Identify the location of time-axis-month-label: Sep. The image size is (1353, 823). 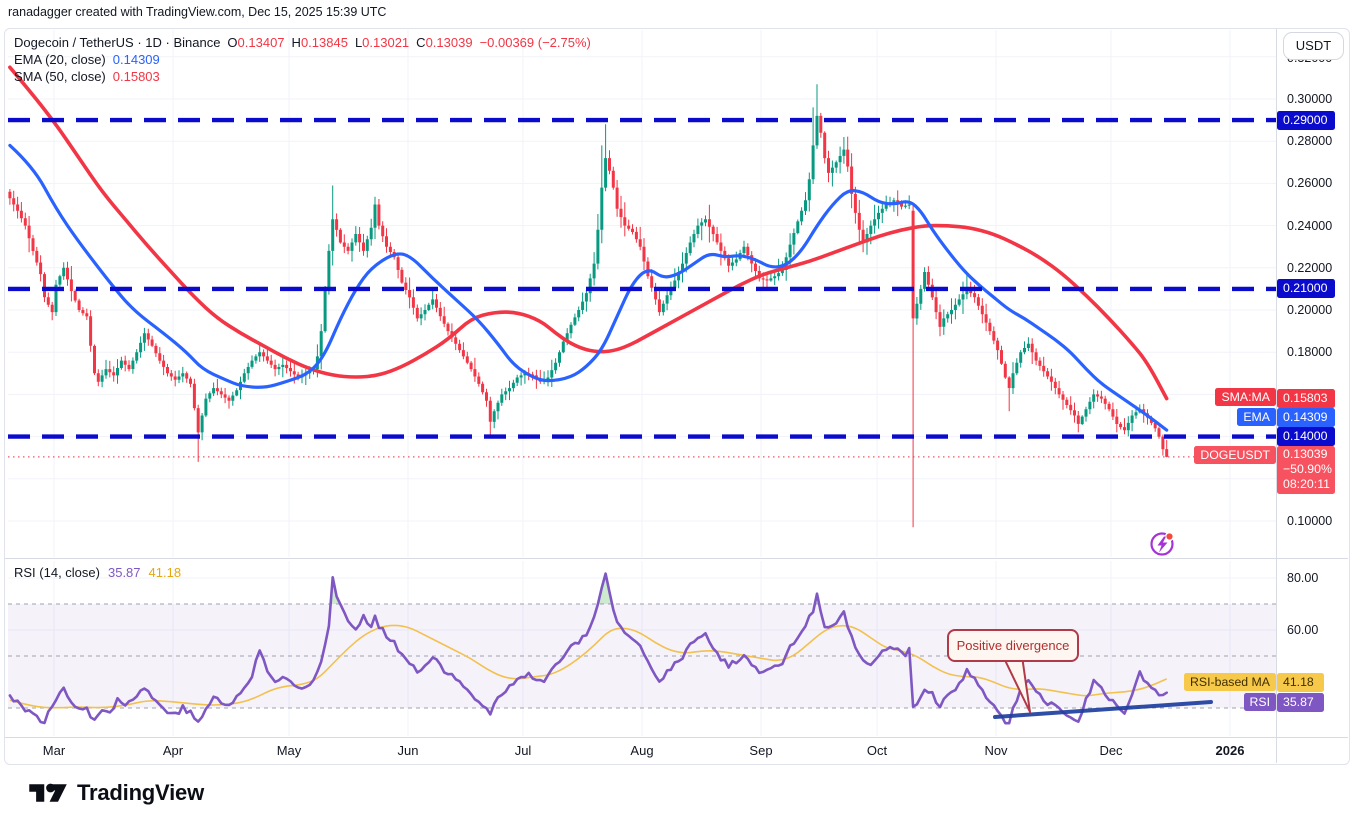
(761, 750).